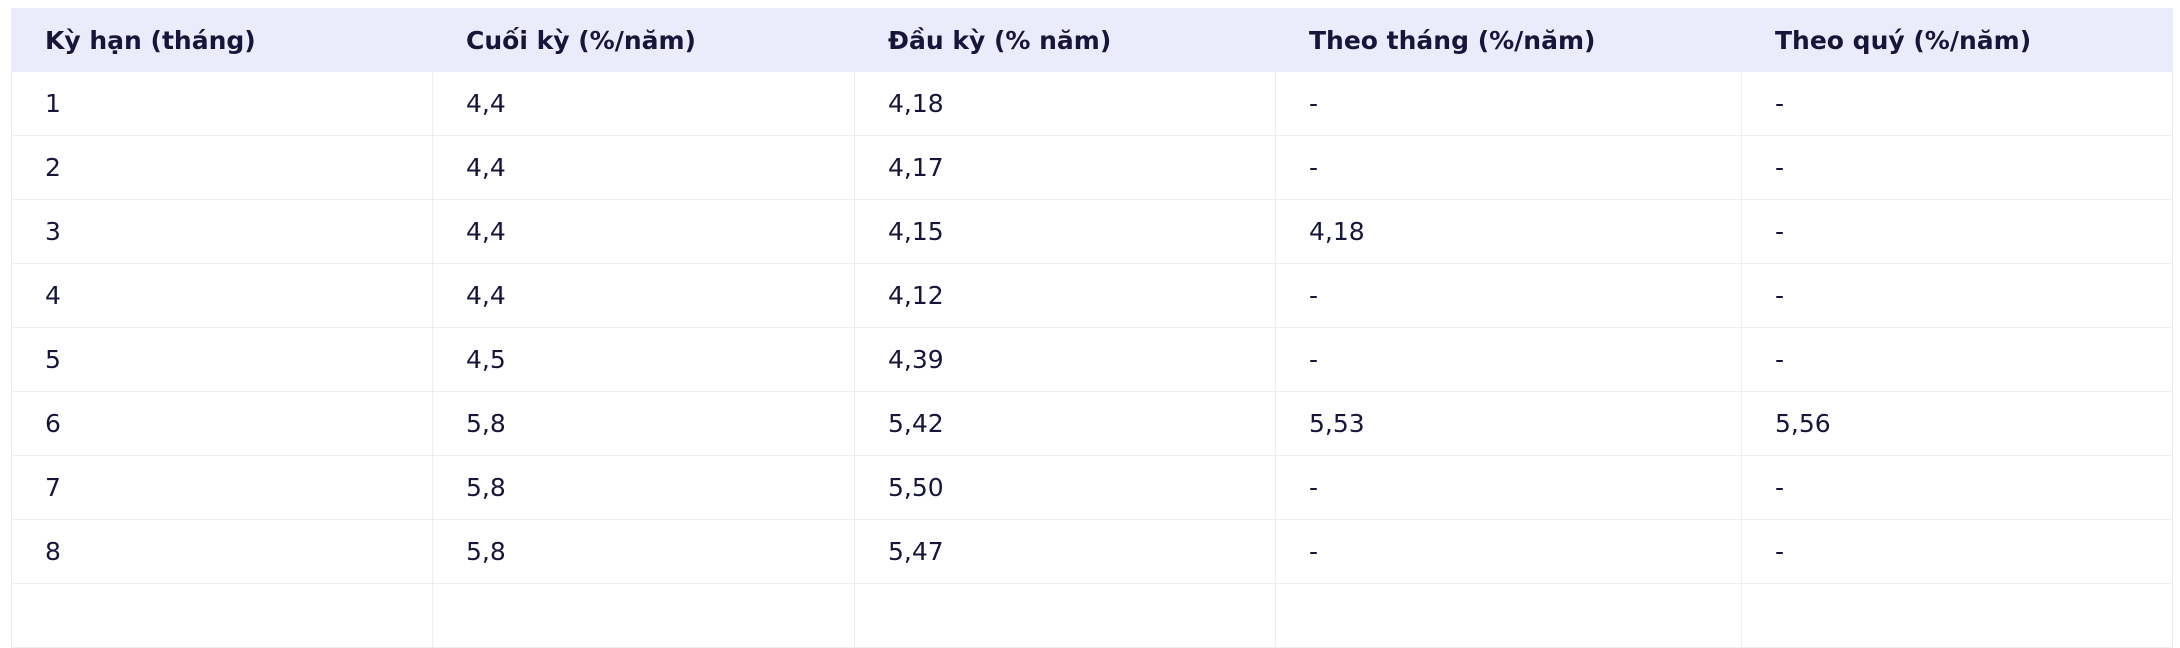 The height and width of the screenshot is (648, 2180). Describe the element at coordinates (222, 167) in the screenshot. I see `table-cell: 2` at that location.